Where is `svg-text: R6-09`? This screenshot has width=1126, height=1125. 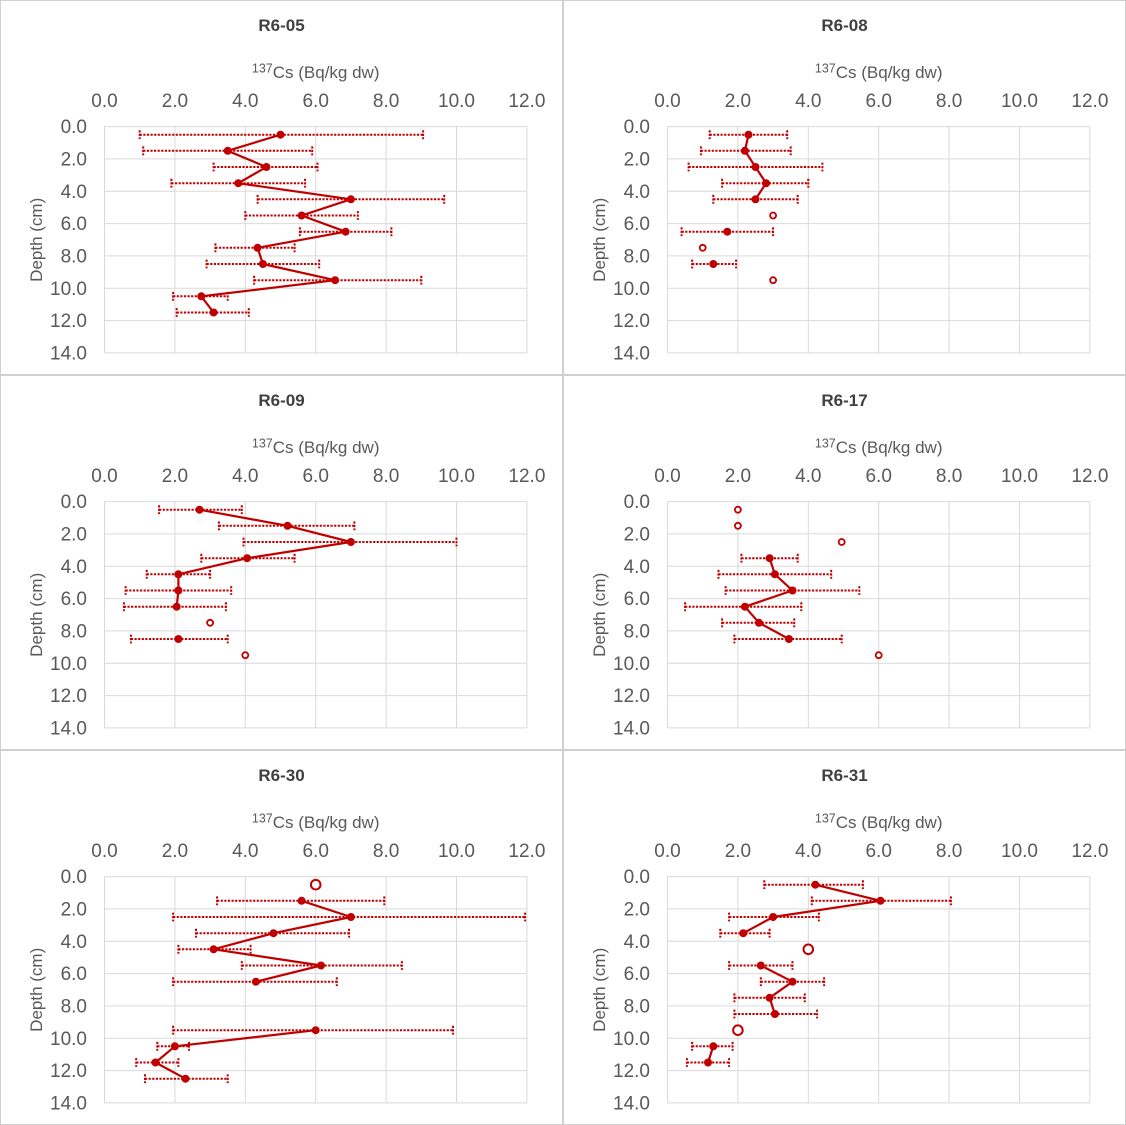 svg-text: R6-09 is located at coordinates (281, 400).